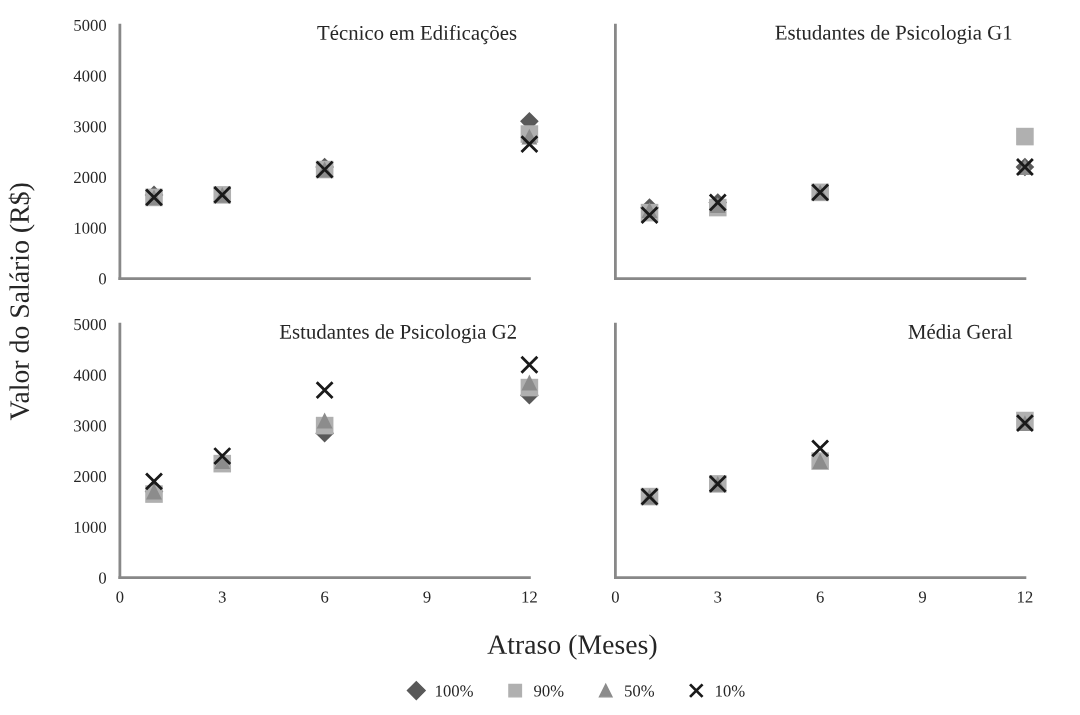 The width and height of the screenshot is (1080, 715). What do you see at coordinates (640, 691) in the screenshot?
I see `legend-label: 50%` at bounding box center [640, 691].